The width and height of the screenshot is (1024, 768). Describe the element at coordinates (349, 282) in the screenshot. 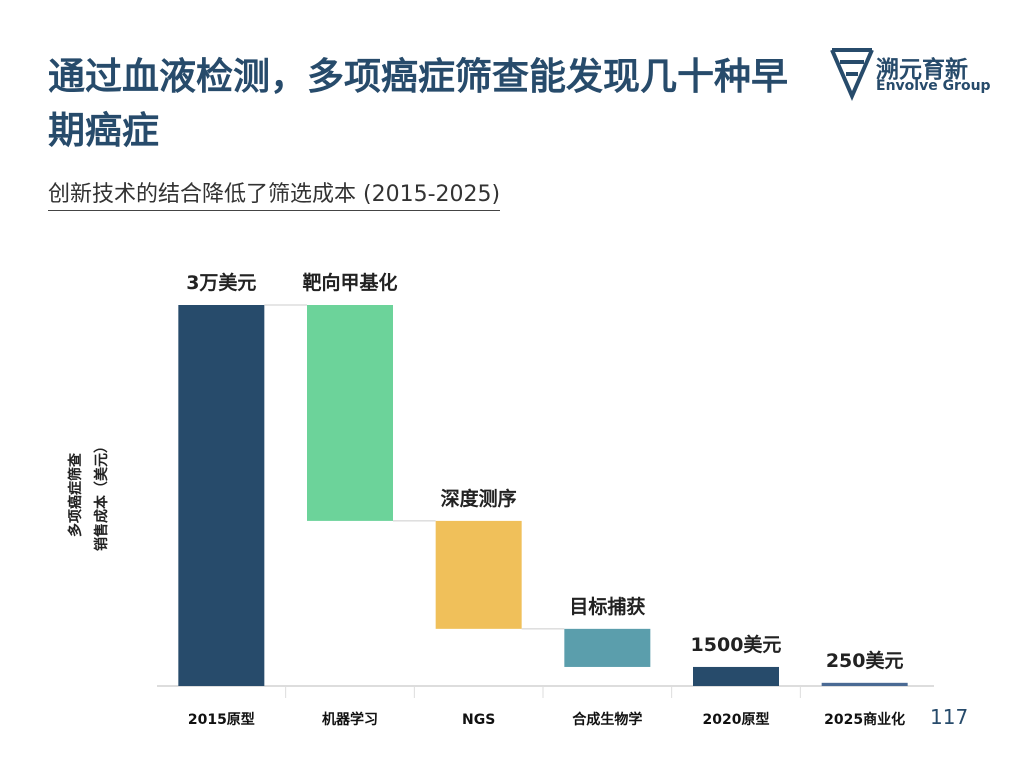

I see `bar-label: 靶向甲基化` at that location.